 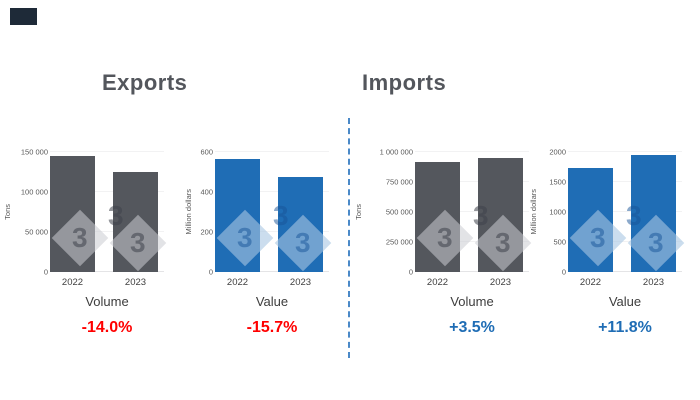 What do you see at coordinates (145, 82) in the screenshot?
I see `exports-section-title: Exports` at bounding box center [145, 82].